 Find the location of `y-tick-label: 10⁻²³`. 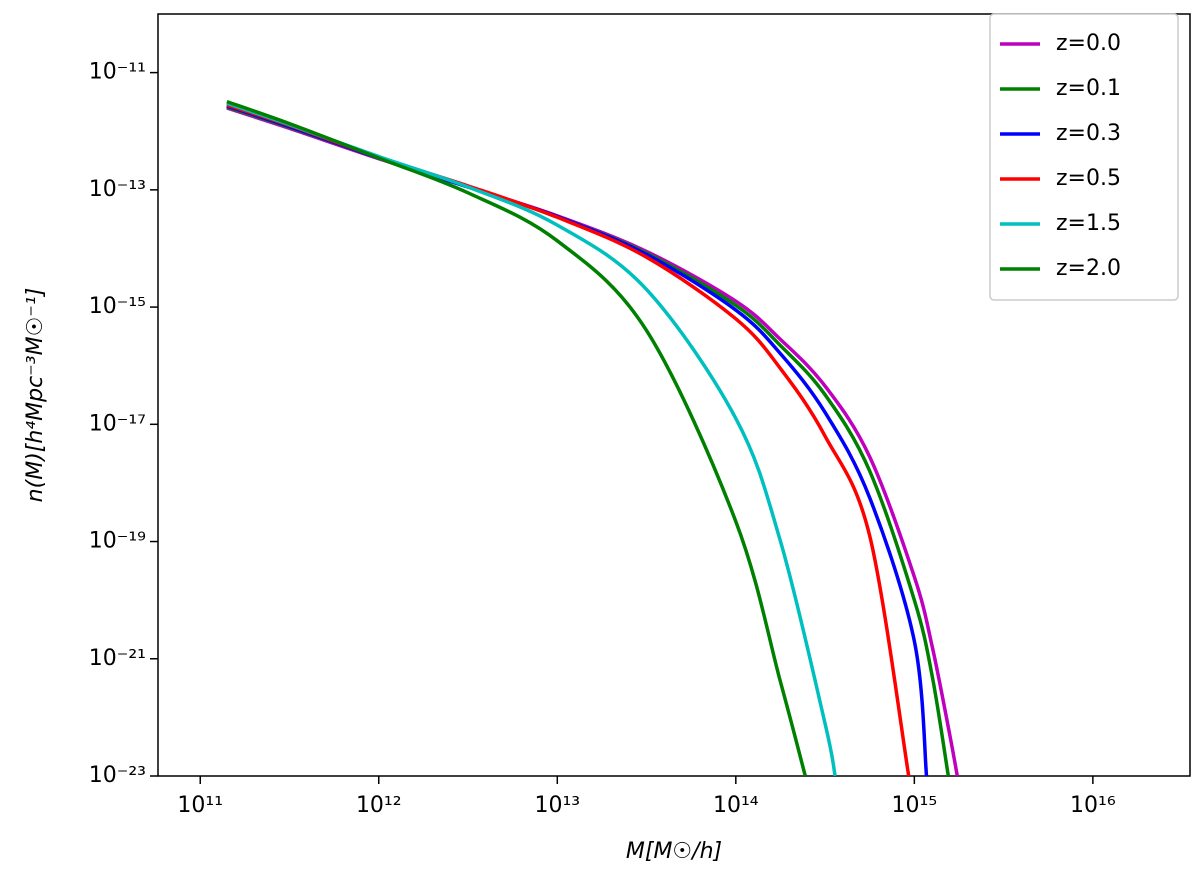

y-tick-label: 10⁻²³ is located at coordinates (117, 775).